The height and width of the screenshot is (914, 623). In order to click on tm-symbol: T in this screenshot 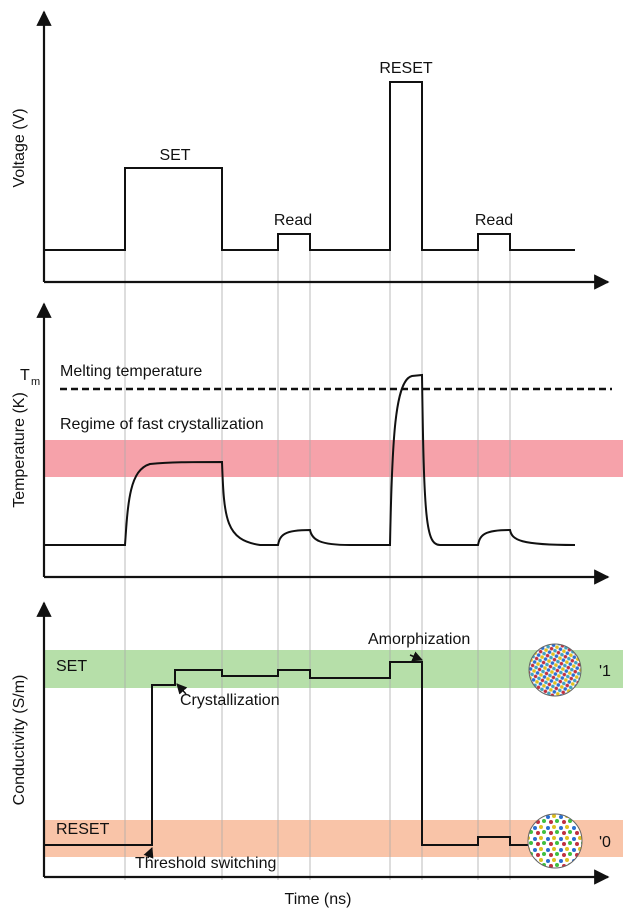, I will do `click(25, 375)`.